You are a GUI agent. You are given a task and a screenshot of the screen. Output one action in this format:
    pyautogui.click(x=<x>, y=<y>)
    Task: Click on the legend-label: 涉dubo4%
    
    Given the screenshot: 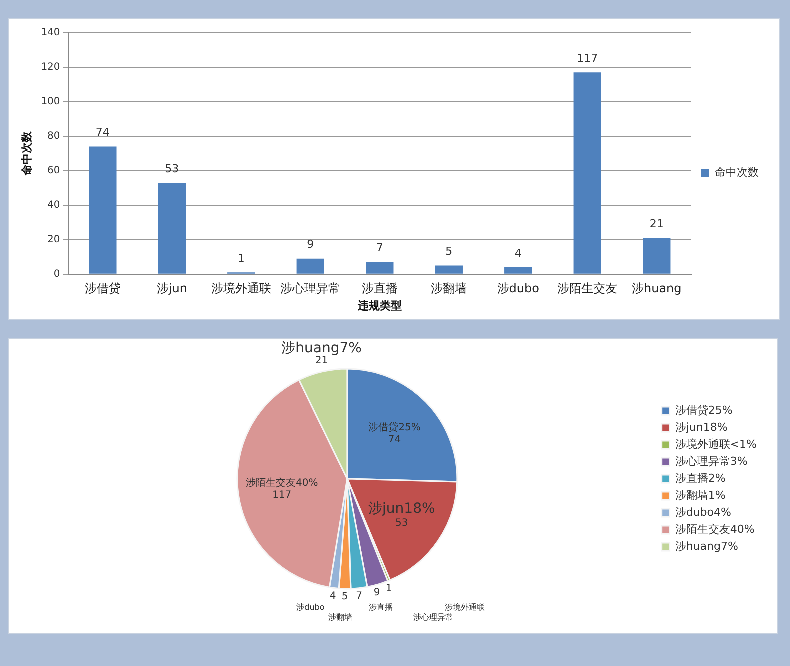 What is the action you would take?
    pyautogui.click(x=703, y=512)
    